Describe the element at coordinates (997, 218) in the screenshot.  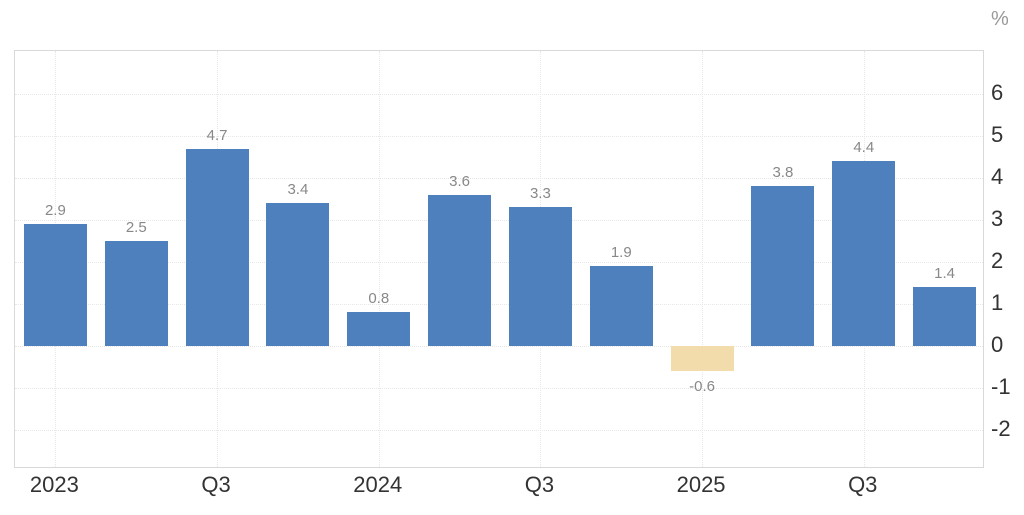
I see `y-axis-tick-label: 3` at that location.